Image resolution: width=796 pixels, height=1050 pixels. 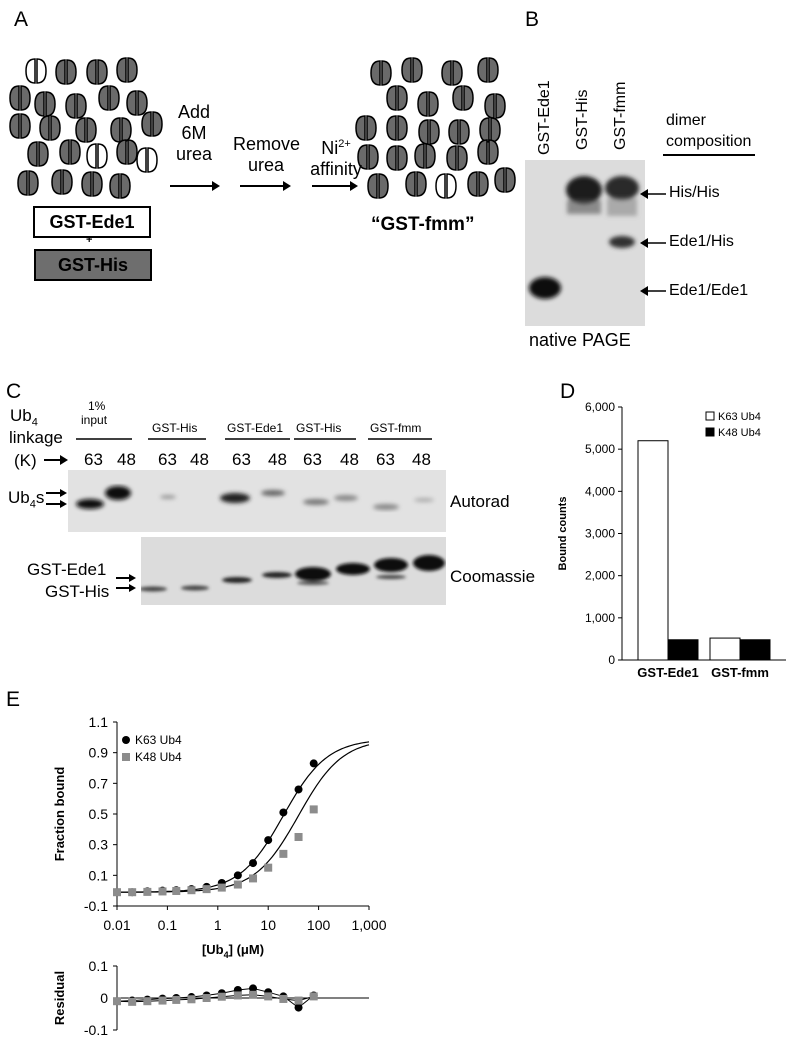 What do you see at coordinates (104, 998) in the screenshot?
I see `residual-y-tick-label: 0` at bounding box center [104, 998].